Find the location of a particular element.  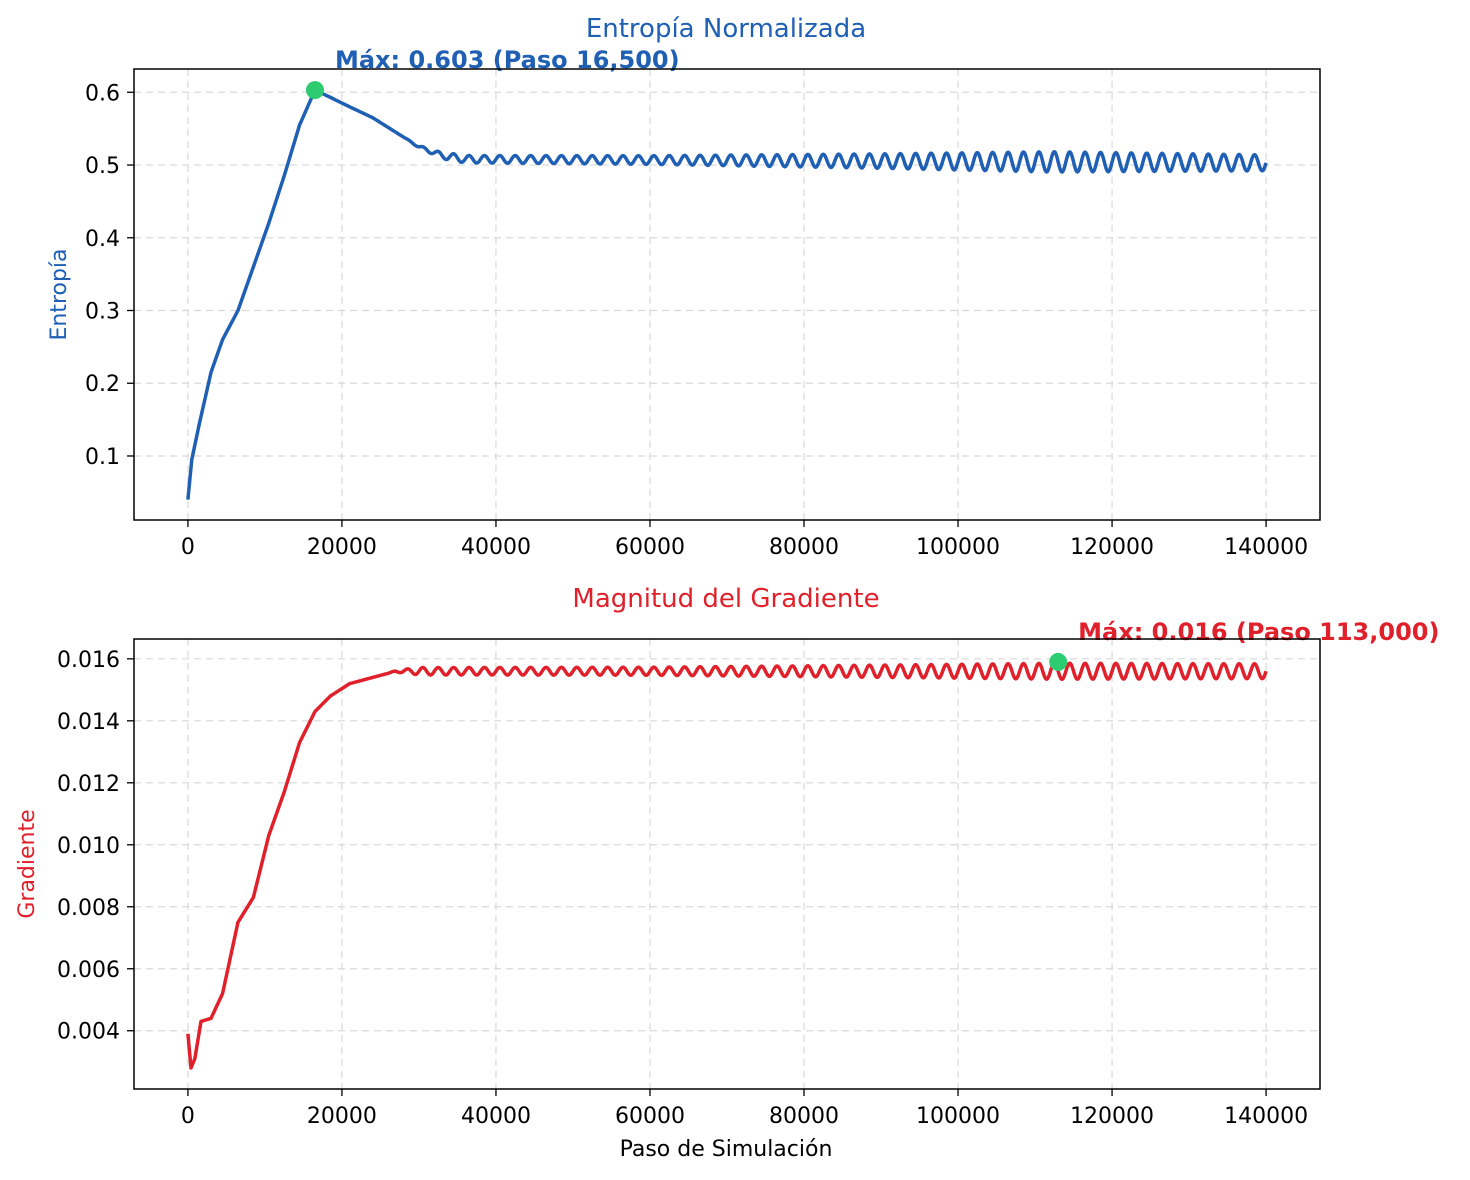

gradient-y-tick-label: 0.016 is located at coordinates (88, 660).